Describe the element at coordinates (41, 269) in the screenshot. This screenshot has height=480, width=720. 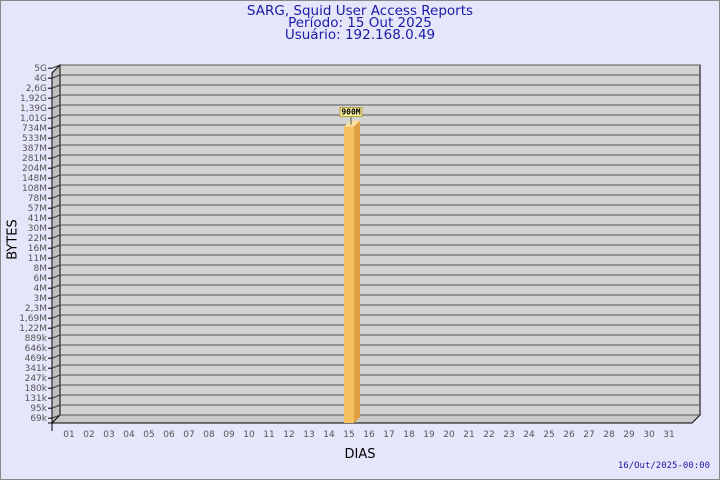
I see `y-tick-label: 8M` at that location.